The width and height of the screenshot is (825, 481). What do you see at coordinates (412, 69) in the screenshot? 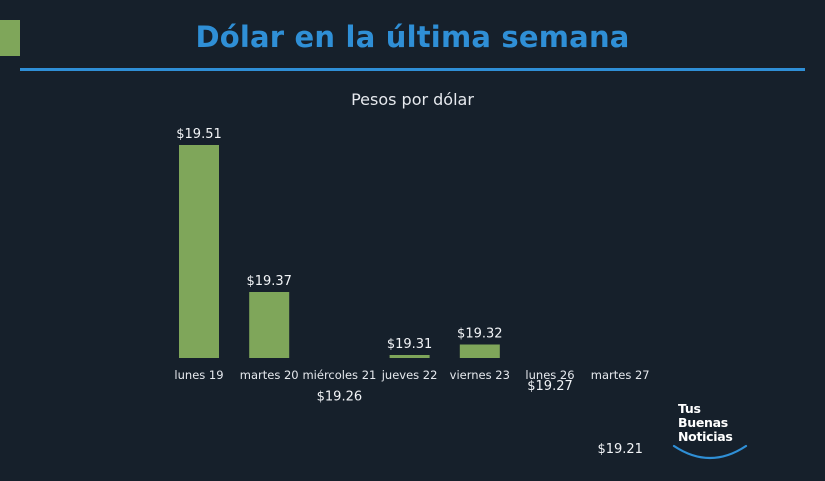
I see `title-divider` at bounding box center [412, 69].